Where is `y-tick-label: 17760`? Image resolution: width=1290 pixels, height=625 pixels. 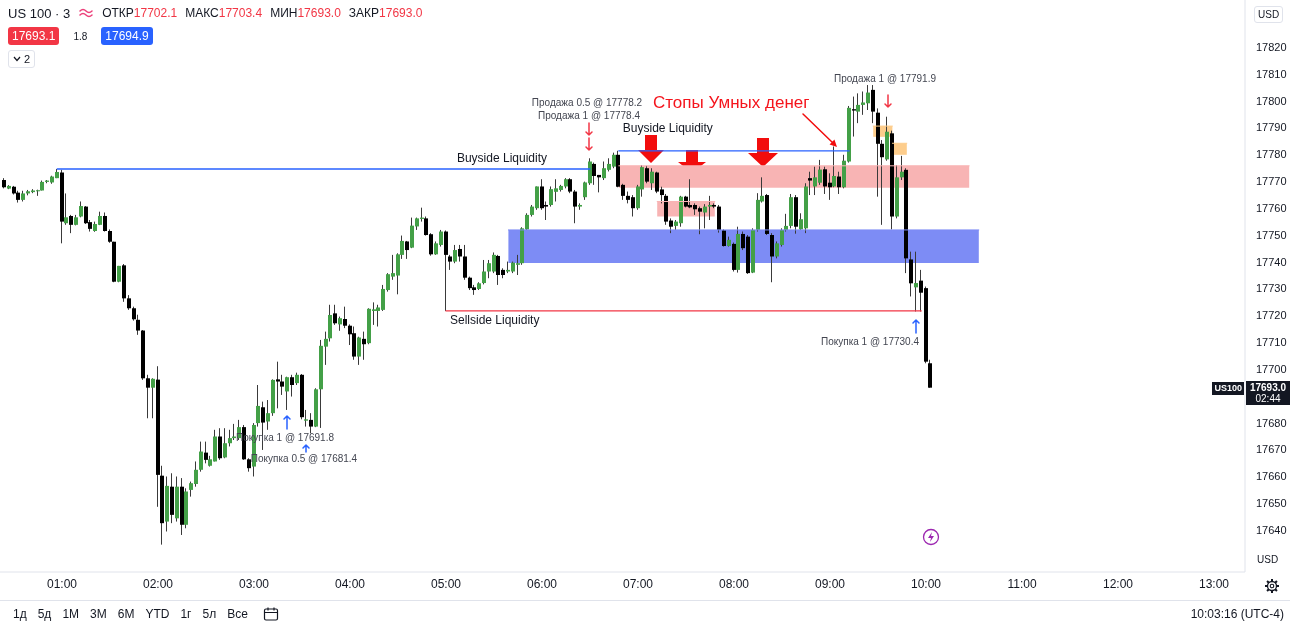
y-tick-label: 17760 is located at coordinates (1271, 207).